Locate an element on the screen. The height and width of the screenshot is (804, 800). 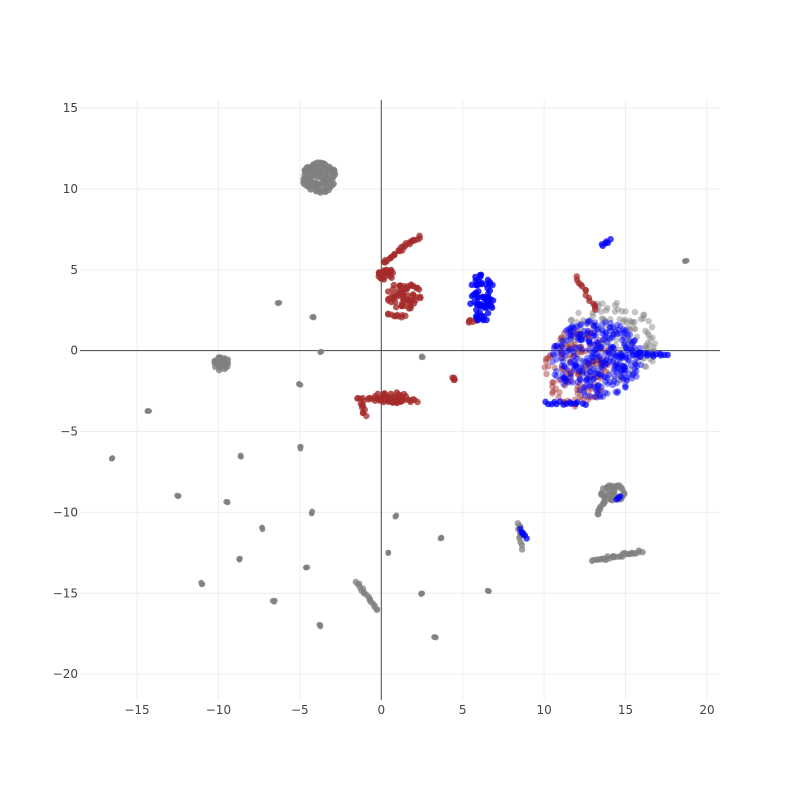
x-tick-label: −5 is located at coordinates (300, 710).